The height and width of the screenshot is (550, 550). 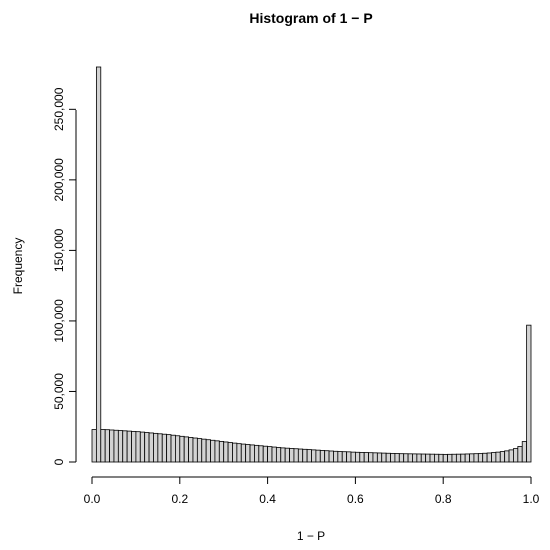 What do you see at coordinates (310, 18) in the screenshot?
I see `chart-title: Histogram of 1 − P` at bounding box center [310, 18].